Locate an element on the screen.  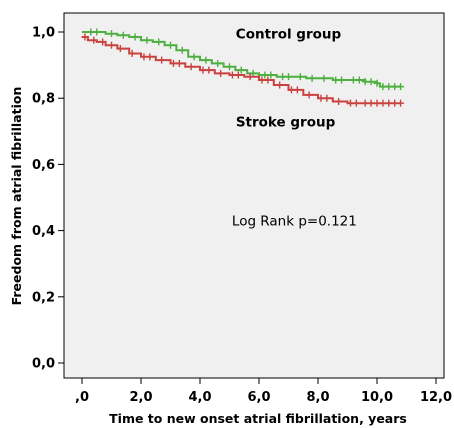
x-tick-label: 12,0 is located at coordinates (436, 397).